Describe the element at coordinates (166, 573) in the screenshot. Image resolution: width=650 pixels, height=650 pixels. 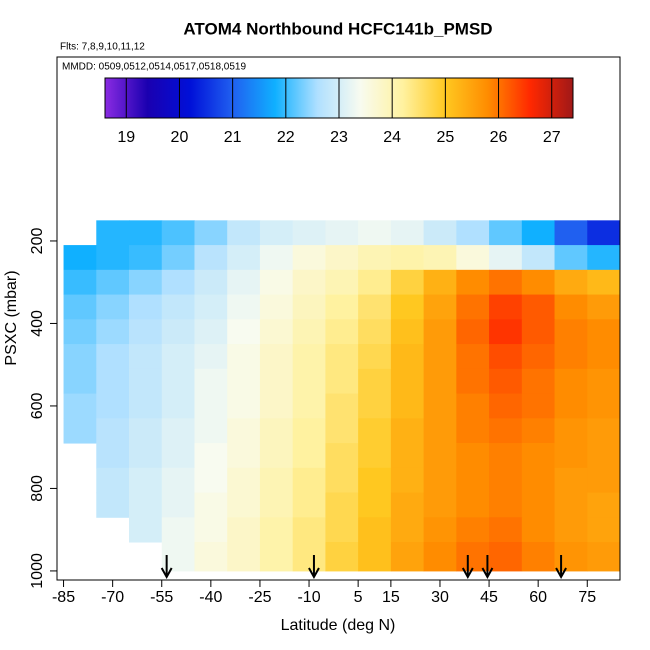
I see `arrow-head` at that location.